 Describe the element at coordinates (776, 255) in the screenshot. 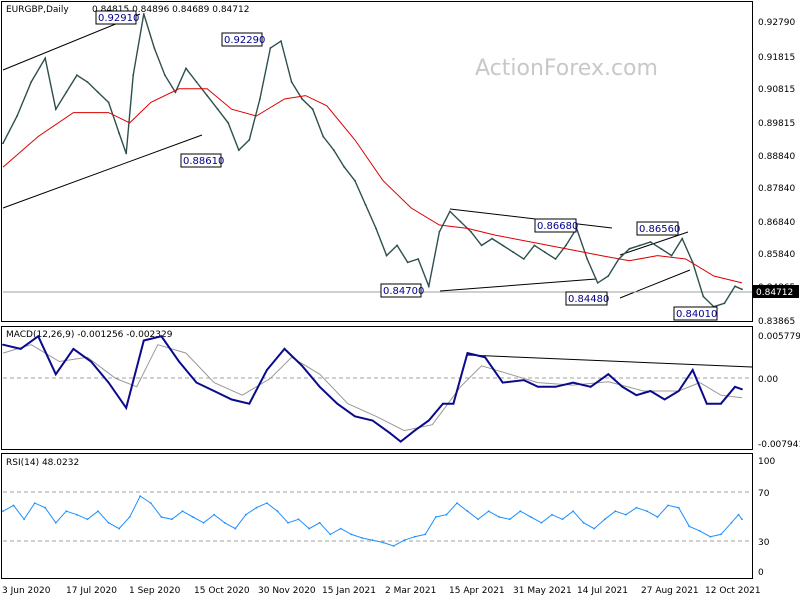

I see `price-y-tick: 0.85840` at that location.